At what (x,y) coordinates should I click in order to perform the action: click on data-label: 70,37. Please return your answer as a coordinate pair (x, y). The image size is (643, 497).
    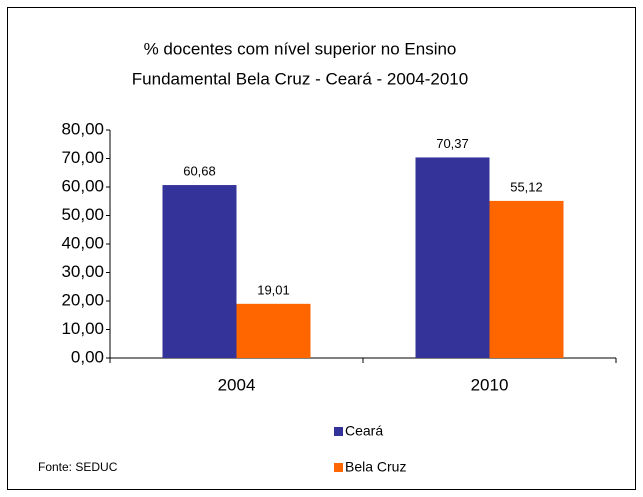
    Looking at the image, I should click on (452, 143).